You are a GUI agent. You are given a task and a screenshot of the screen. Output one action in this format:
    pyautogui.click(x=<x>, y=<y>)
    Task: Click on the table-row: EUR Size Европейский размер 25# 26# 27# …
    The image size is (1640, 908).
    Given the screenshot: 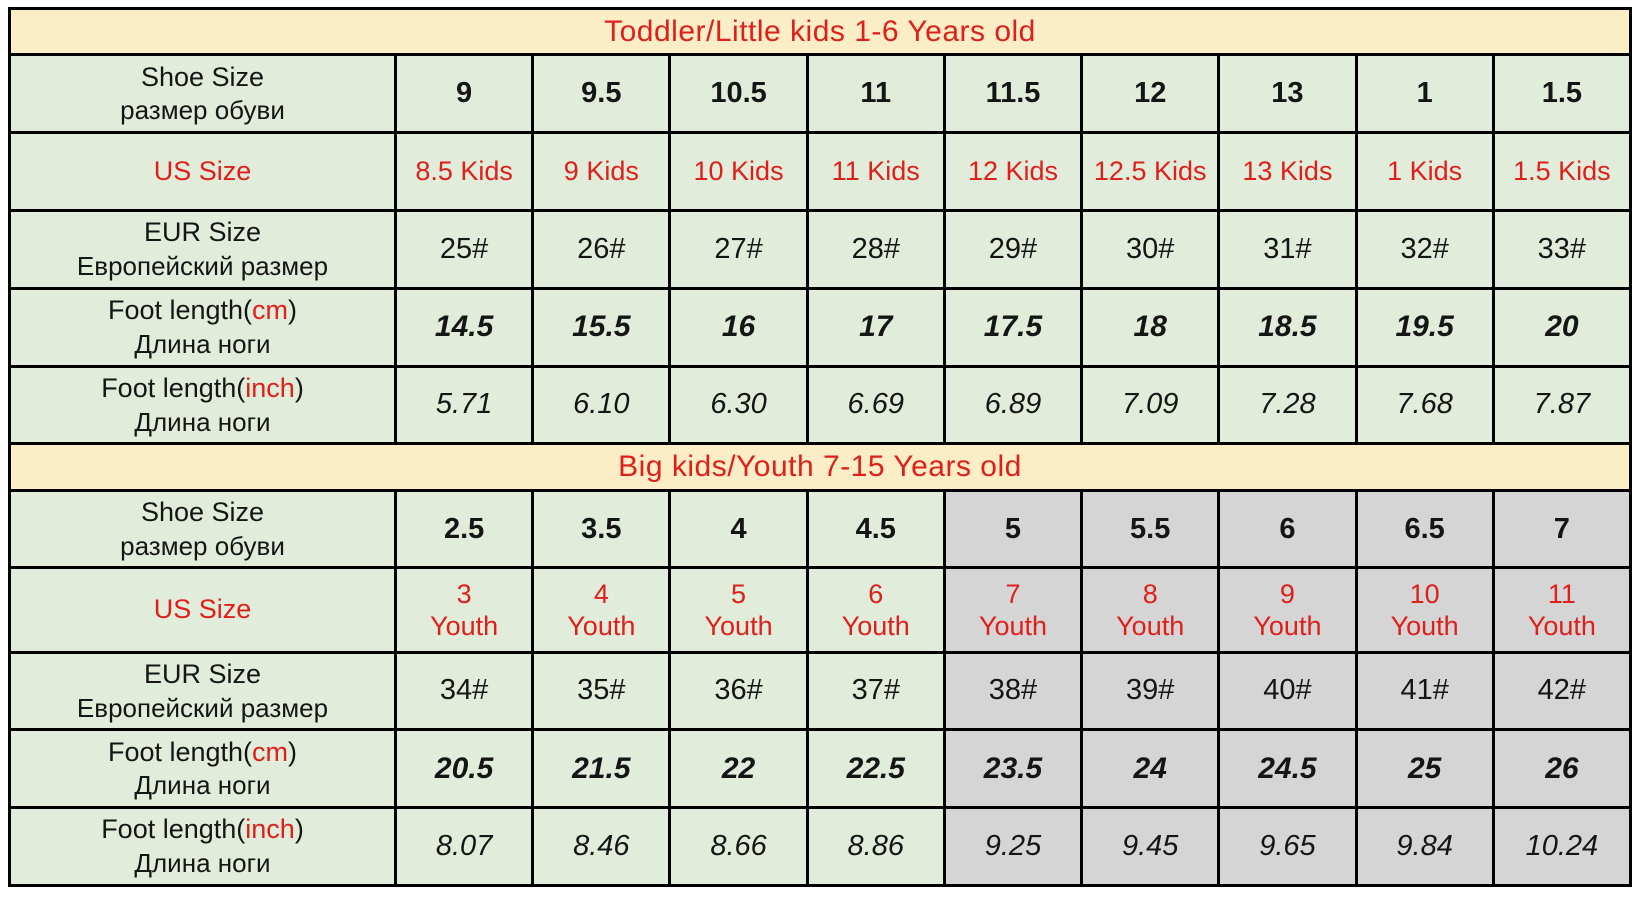 What is the action you would take?
    pyautogui.click(x=820, y=249)
    